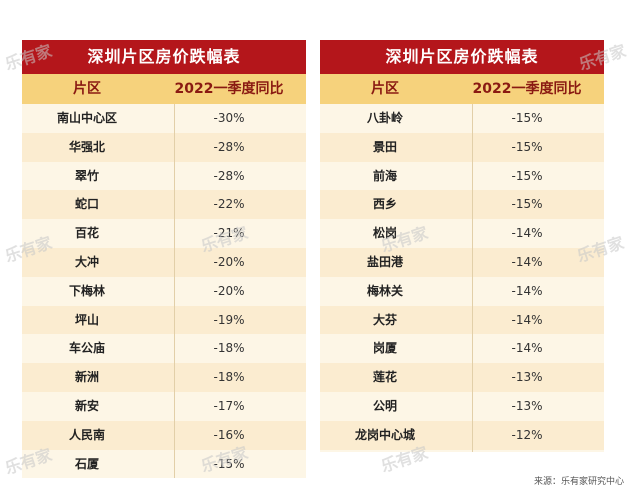  Describe the element at coordinates (86, 233) in the screenshot. I see `area-name: 百花` at that location.